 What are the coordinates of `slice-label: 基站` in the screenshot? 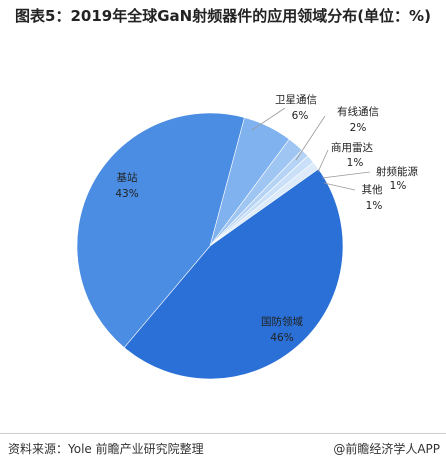 It's located at (127, 177).